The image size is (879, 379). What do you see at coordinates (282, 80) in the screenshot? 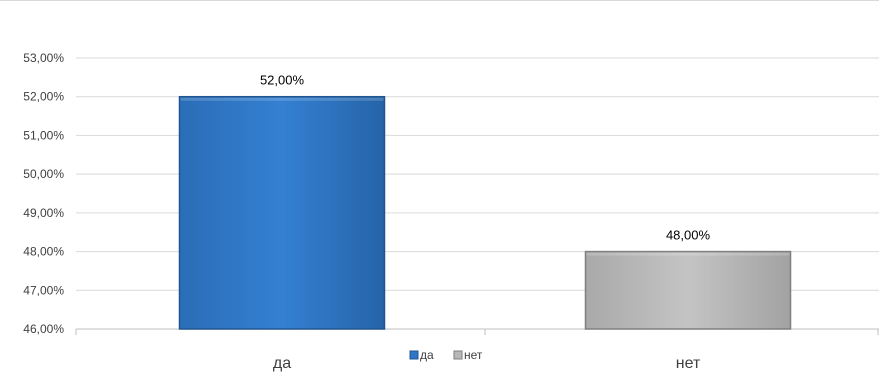
I see `data-label: 52,00%` at bounding box center [282, 80].